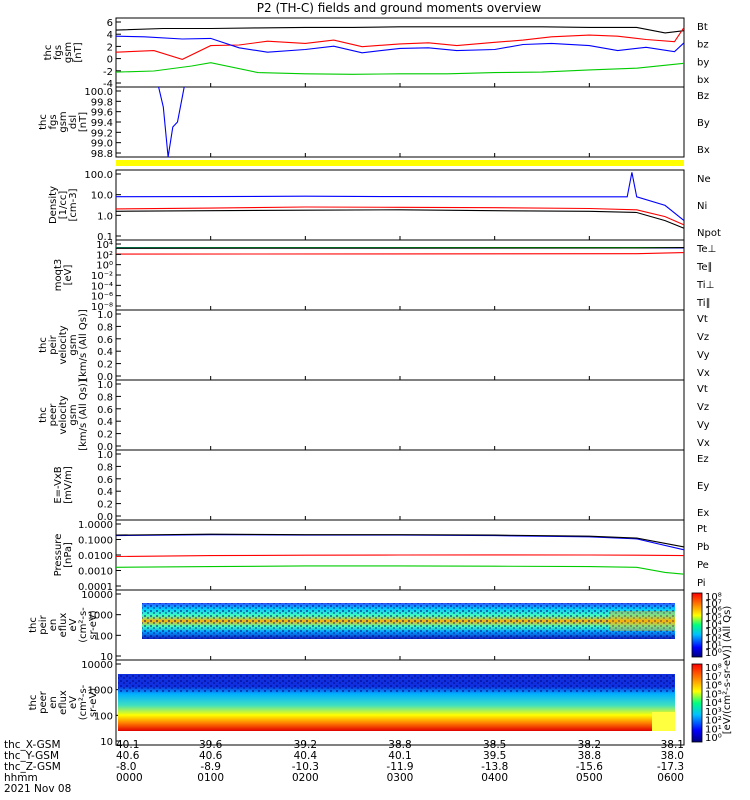 This screenshot has height=800, width=750. Describe the element at coordinates (306, 756) in the screenshot. I see `x-axis-value: 40.4` at that location.